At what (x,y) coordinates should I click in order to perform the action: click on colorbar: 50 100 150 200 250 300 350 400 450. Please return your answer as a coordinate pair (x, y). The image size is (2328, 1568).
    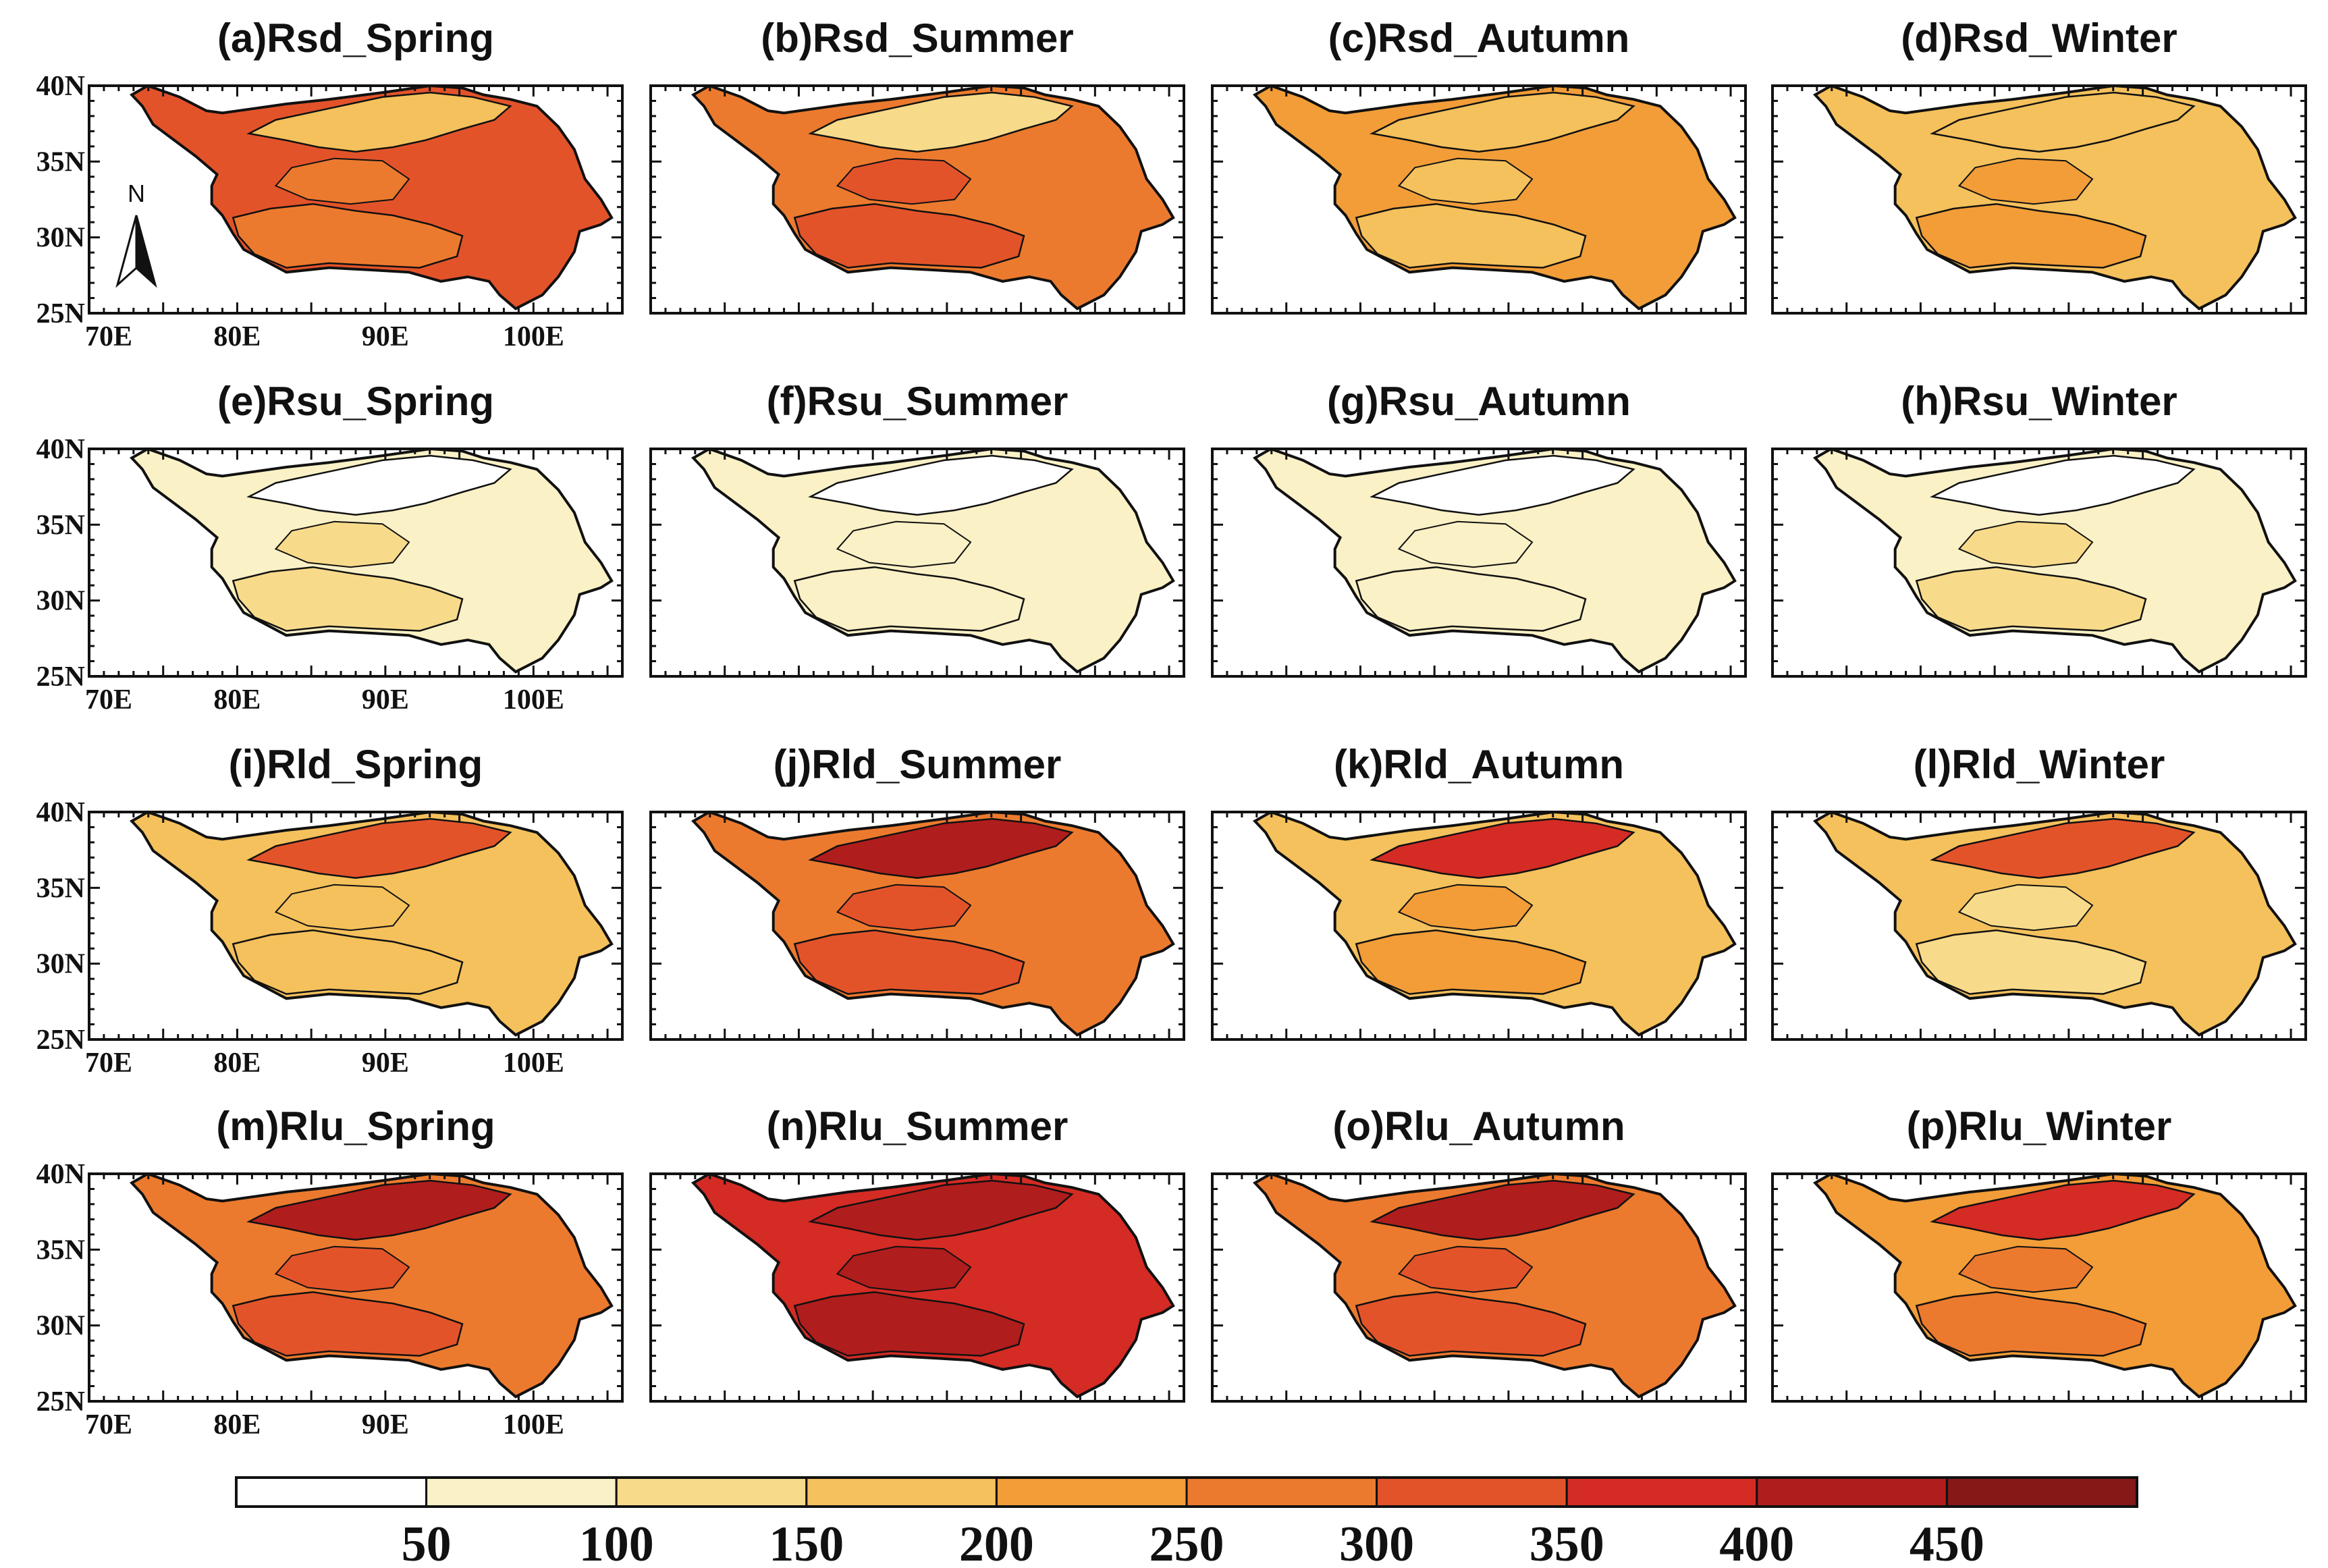
    Looking at the image, I should click on (1186, 1522).